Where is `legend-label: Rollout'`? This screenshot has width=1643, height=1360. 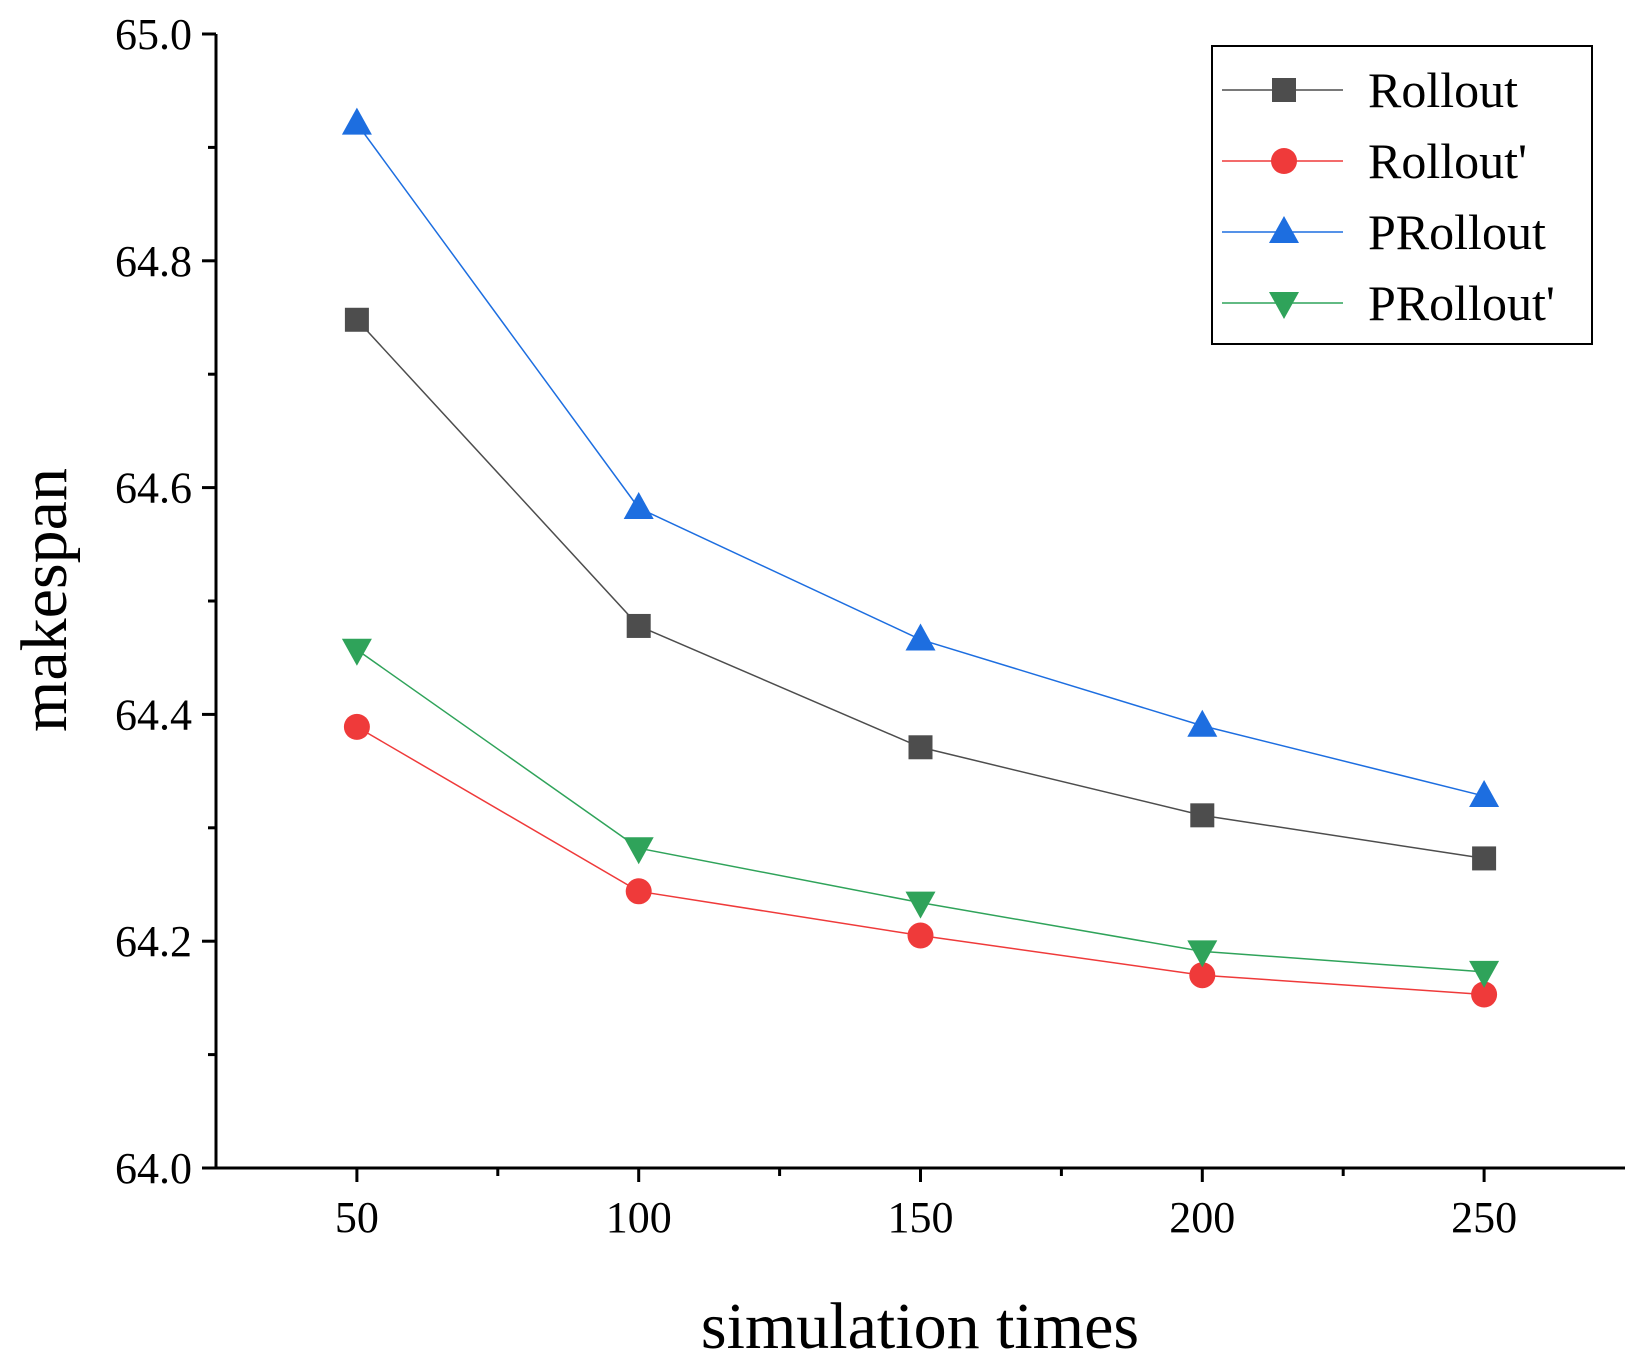
legend-label: Rollout' is located at coordinates (1447, 161).